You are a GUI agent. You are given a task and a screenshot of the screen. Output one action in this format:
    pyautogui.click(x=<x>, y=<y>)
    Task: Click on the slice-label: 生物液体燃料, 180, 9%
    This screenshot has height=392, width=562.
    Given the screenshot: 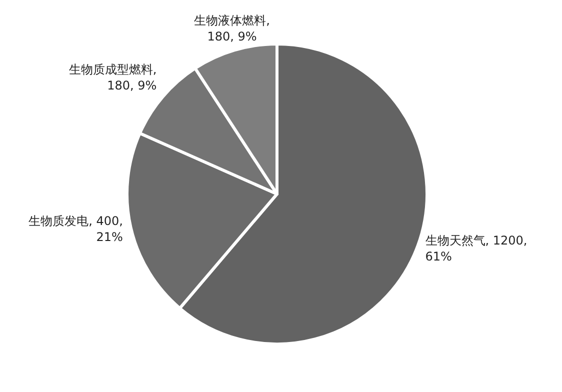 What is the action you would take?
    pyautogui.click(x=232, y=29)
    